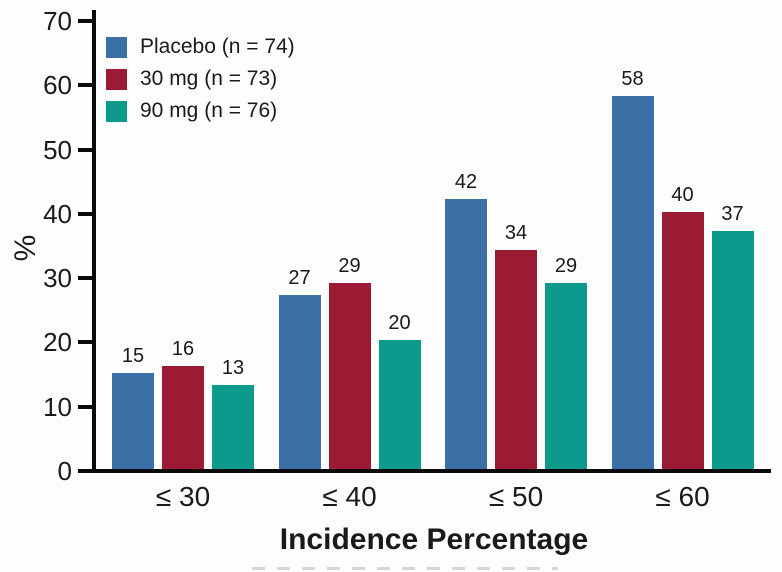 The image size is (782, 572). Describe the element at coordinates (349, 496) in the screenshot. I see `category-label: ≤ 40` at that location.